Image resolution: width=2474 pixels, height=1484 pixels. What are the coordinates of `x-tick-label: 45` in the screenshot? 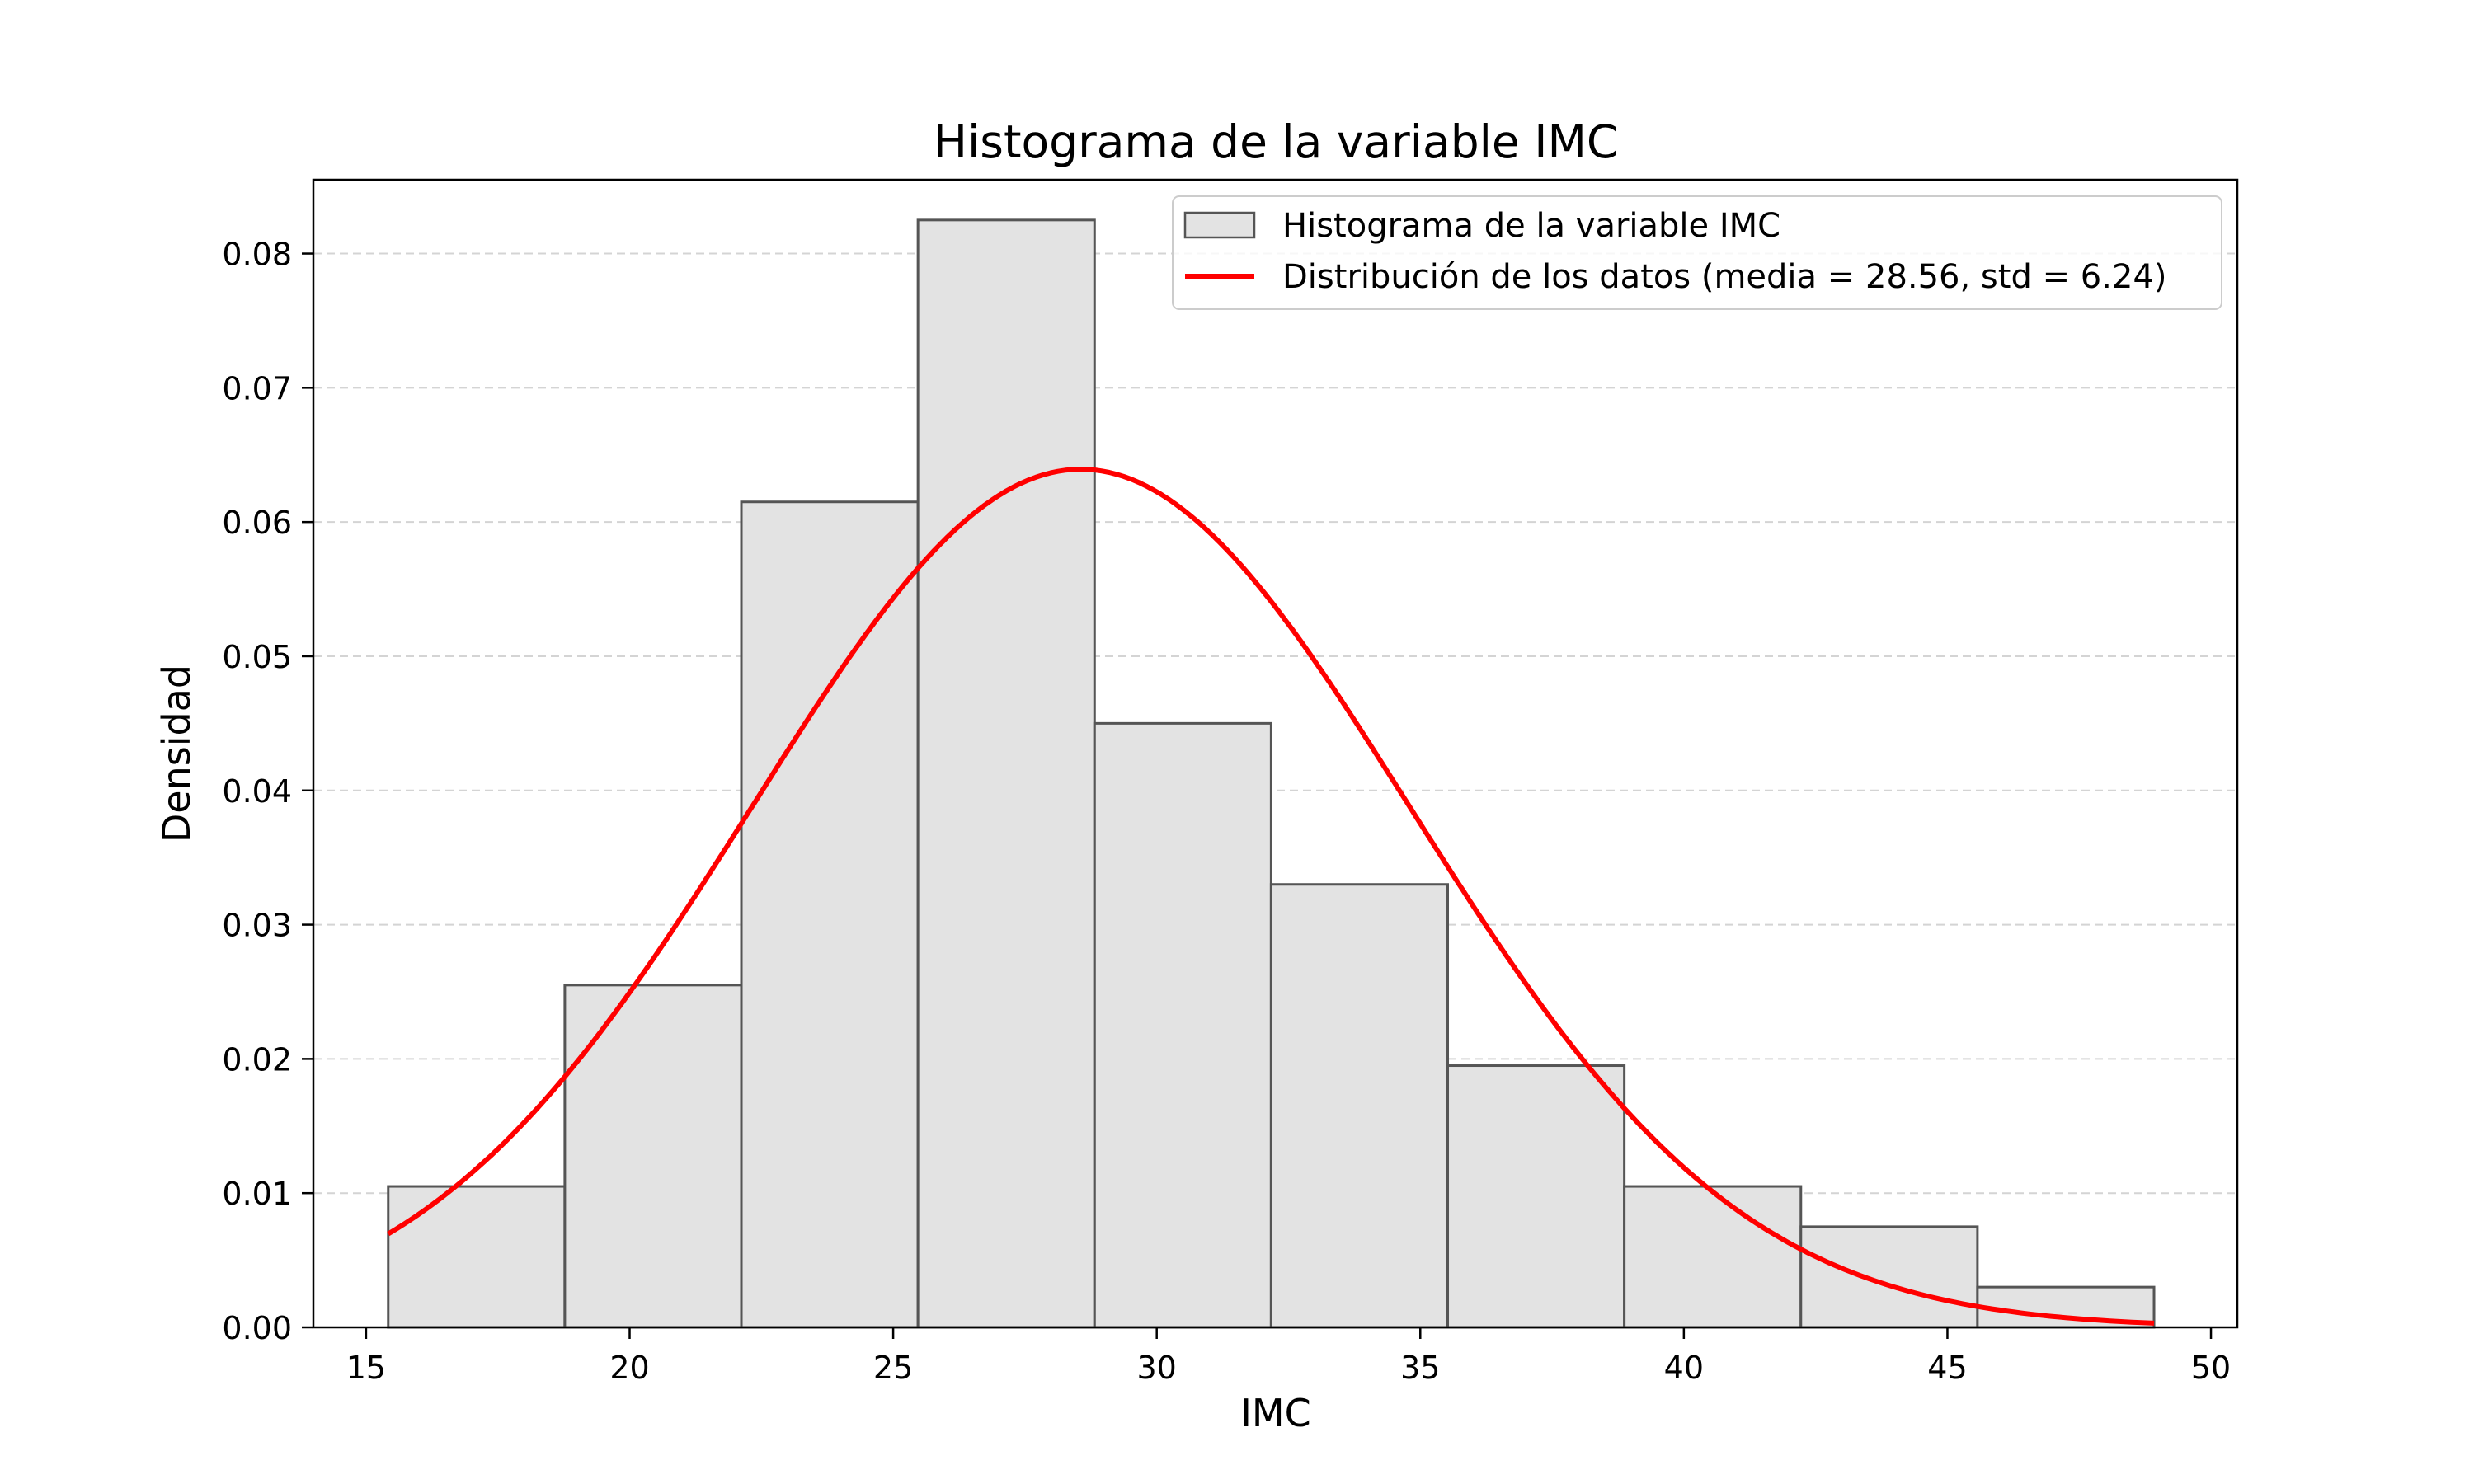 It's located at (1947, 1368).